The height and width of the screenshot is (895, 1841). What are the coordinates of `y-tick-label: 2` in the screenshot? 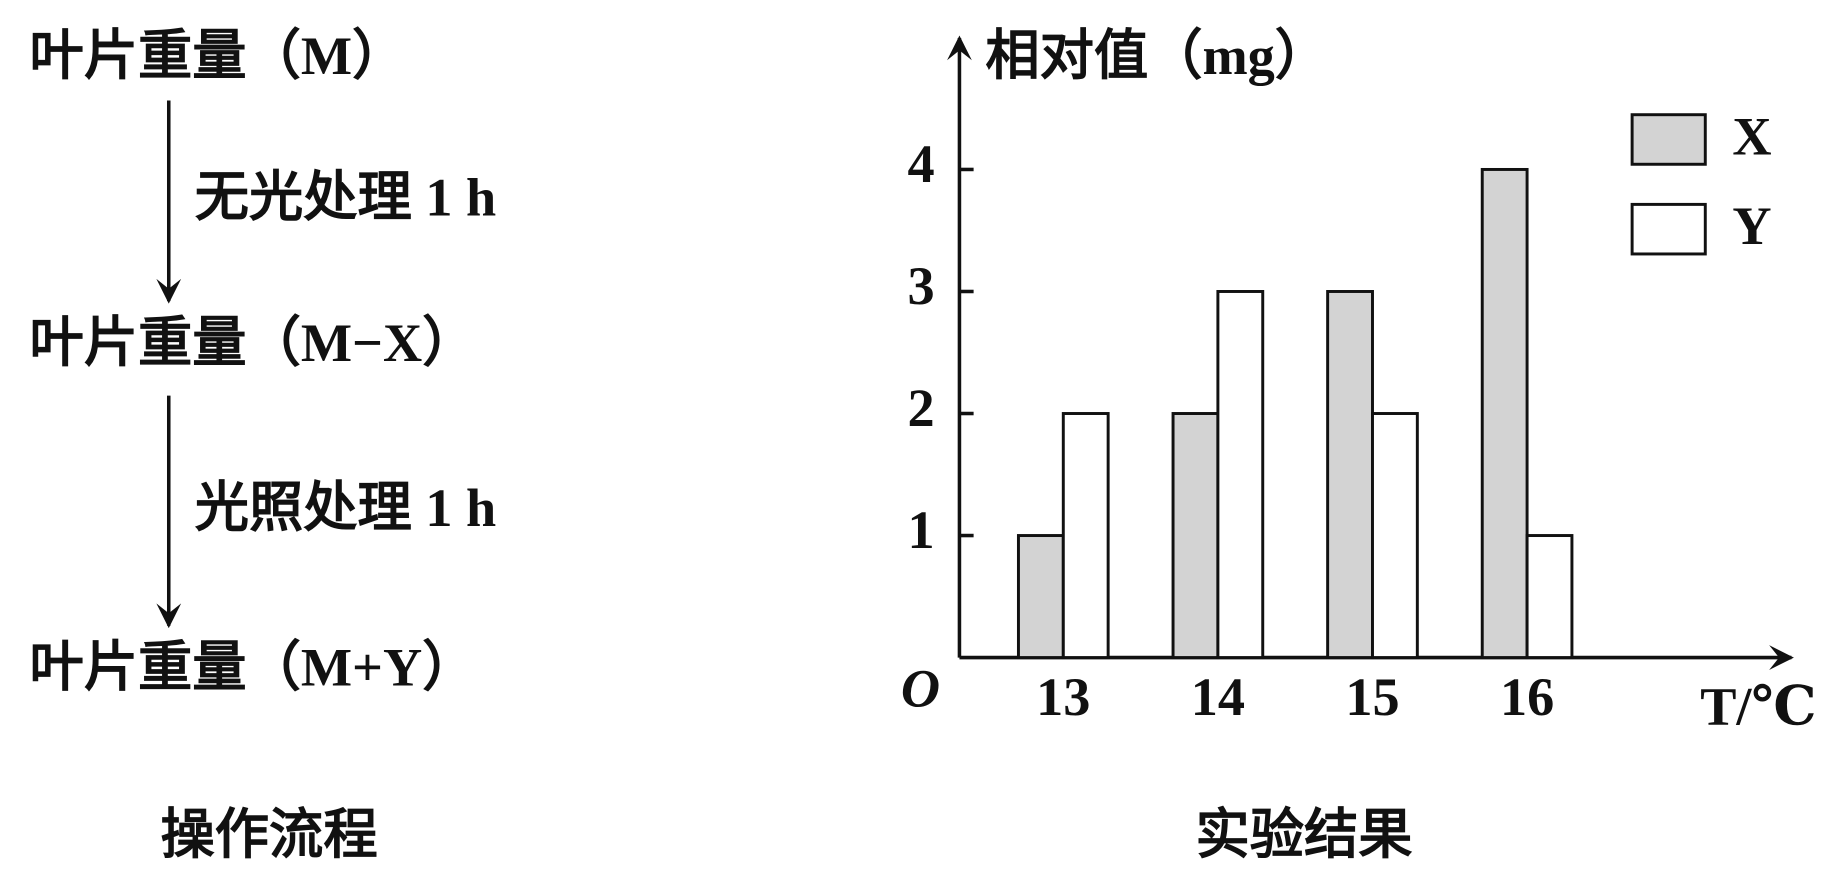 It's located at (921, 408).